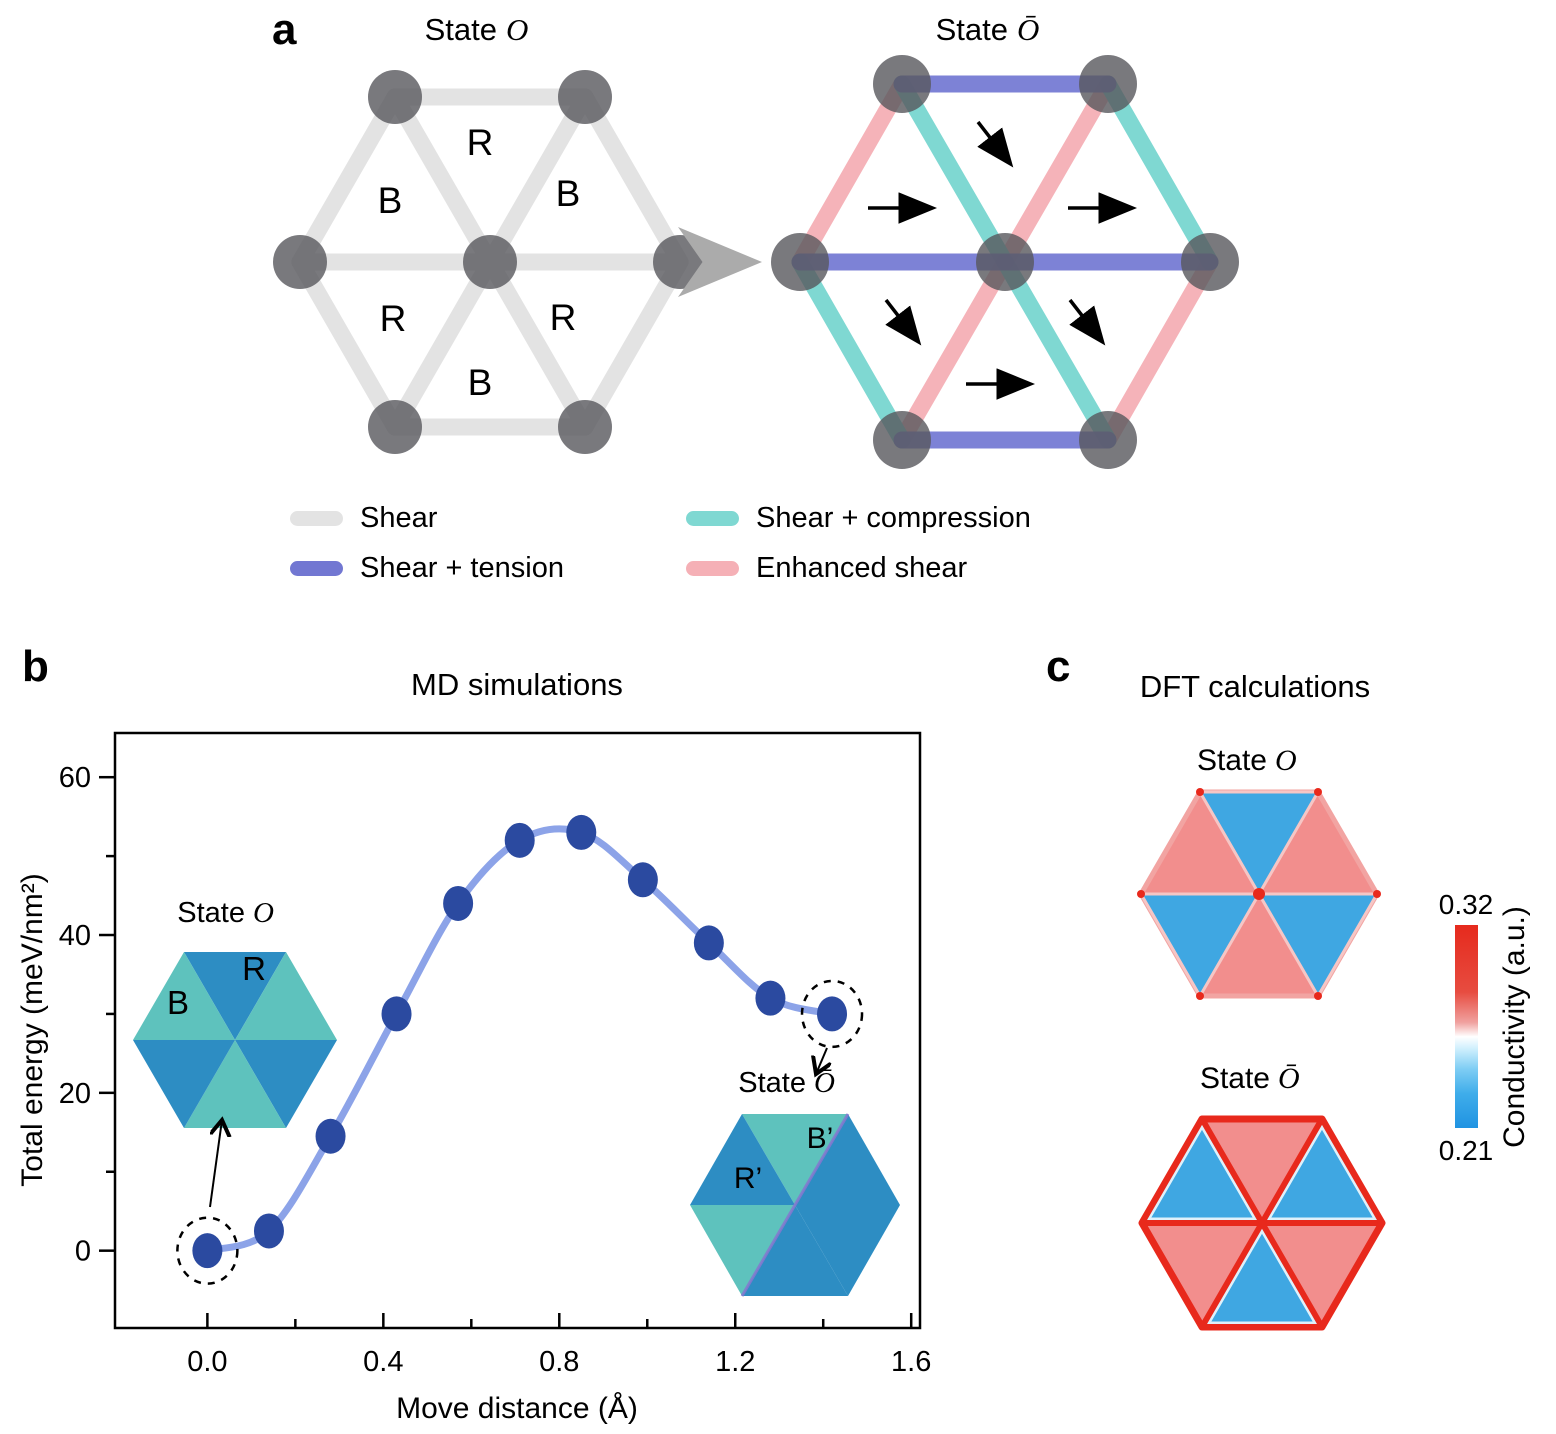 This screenshot has width=1556, height=1434. I want to click on colorbar-min: 0.21, so click(1466, 1150).